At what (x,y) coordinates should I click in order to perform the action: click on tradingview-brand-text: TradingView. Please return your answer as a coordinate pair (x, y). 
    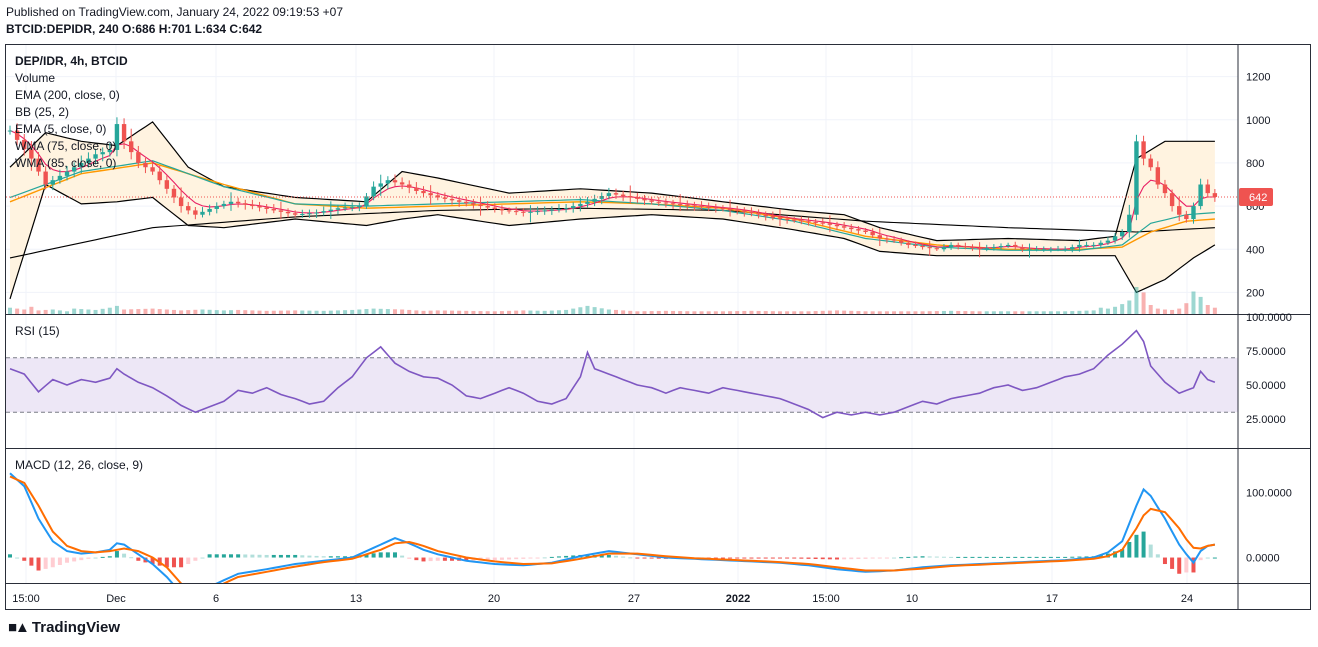
    Looking at the image, I should click on (75, 627).